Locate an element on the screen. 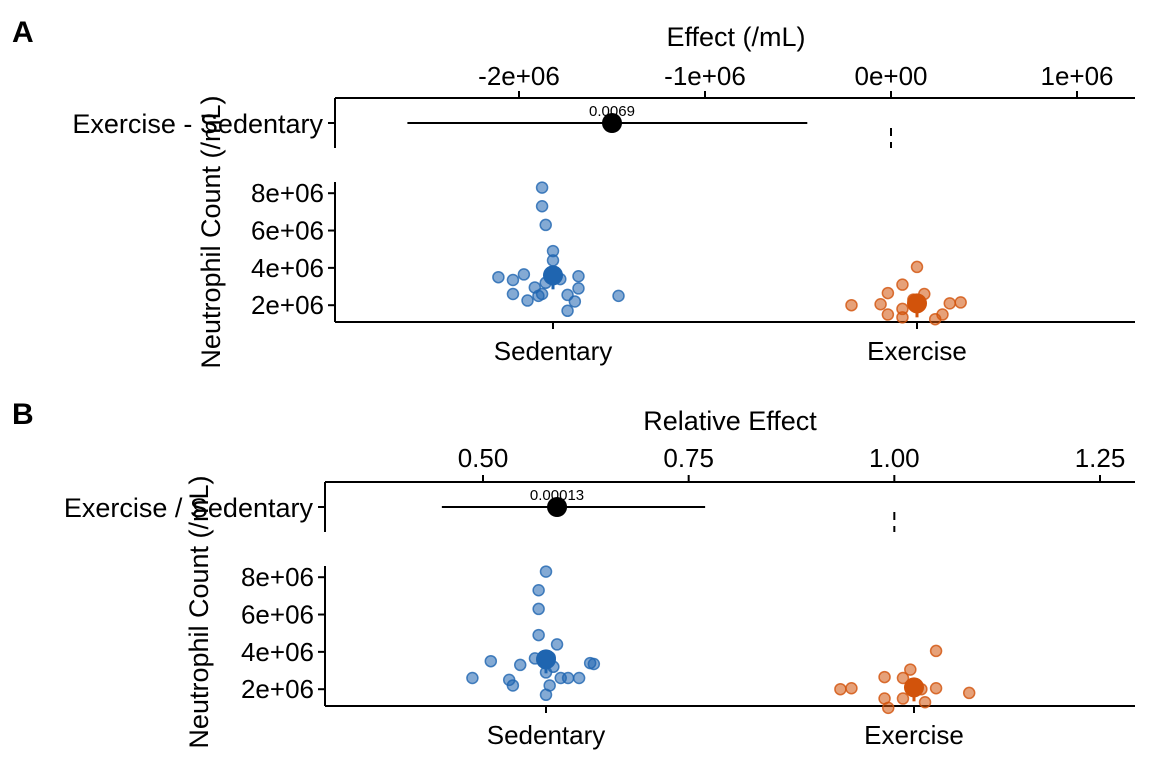 Image resolution: width=1152 pixels, height=768 pixels. effect-tick-label: -1e+06 is located at coordinates (705, 76).